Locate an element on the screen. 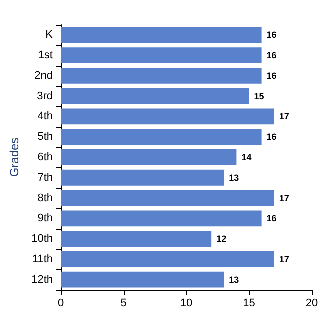  y-tick-label: 1st is located at coordinates (45, 56).